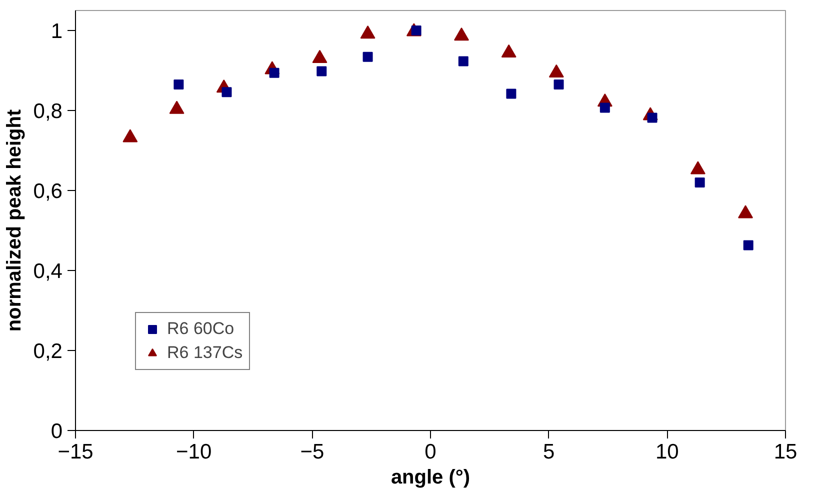  I want to click on y-tick-label: 0,8, so click(48, 111).